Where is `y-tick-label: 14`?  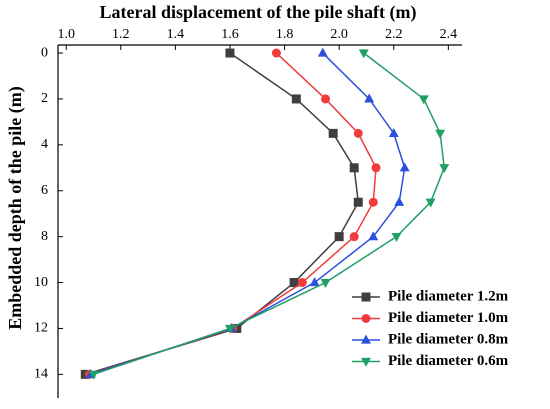
y-tick-label: 14 is located at coordinates (41, 374).